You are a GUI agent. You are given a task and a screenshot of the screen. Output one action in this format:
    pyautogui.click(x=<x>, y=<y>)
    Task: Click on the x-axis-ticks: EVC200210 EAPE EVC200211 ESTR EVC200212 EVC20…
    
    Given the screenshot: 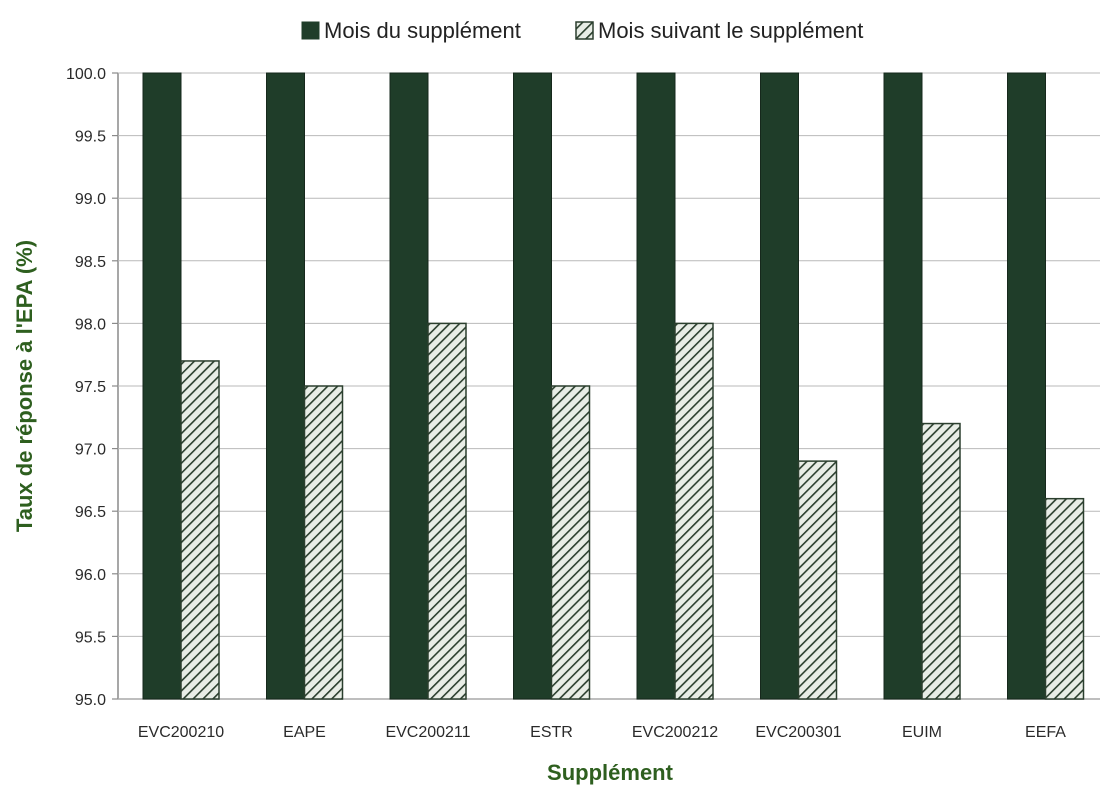 What is the action you would take?
    pyautogui.click(x=602, y=732)
    